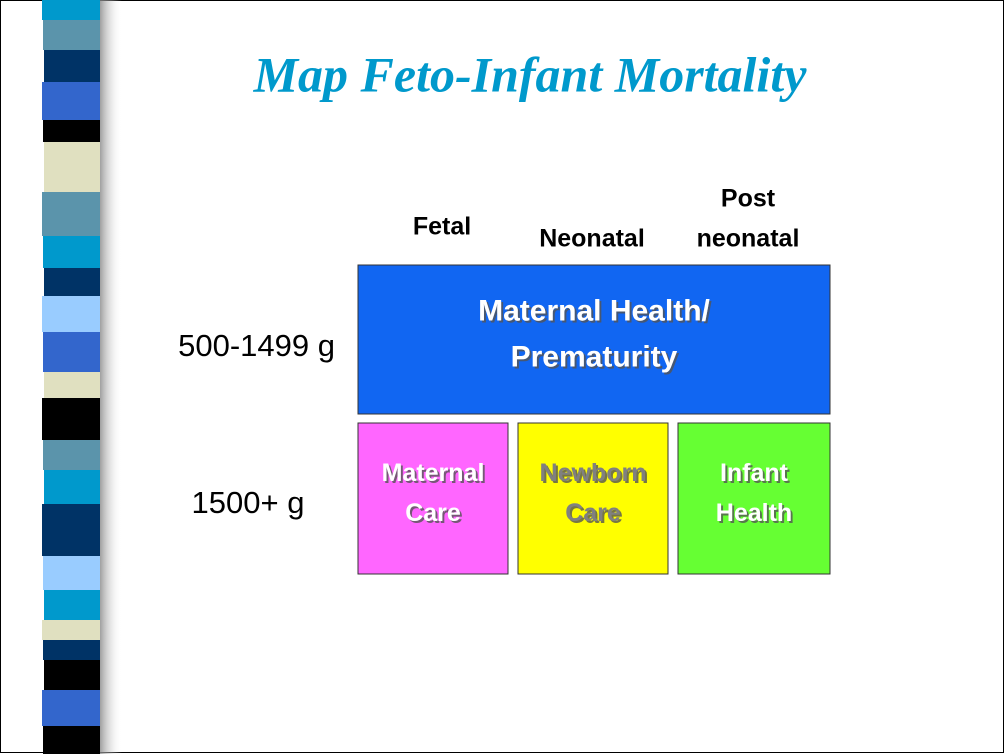  What do you see at coordinates (256, 345) in the screenshot?
I see `row-label: 500-1499 g` at bounding box center [256, 345].